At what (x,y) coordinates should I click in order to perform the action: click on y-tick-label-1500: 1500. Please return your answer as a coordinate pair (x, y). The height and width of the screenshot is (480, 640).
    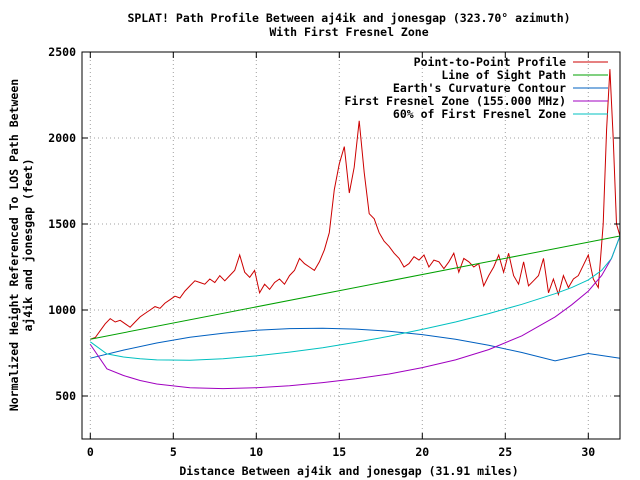
    Looking at the image, I should click on (62, 224).